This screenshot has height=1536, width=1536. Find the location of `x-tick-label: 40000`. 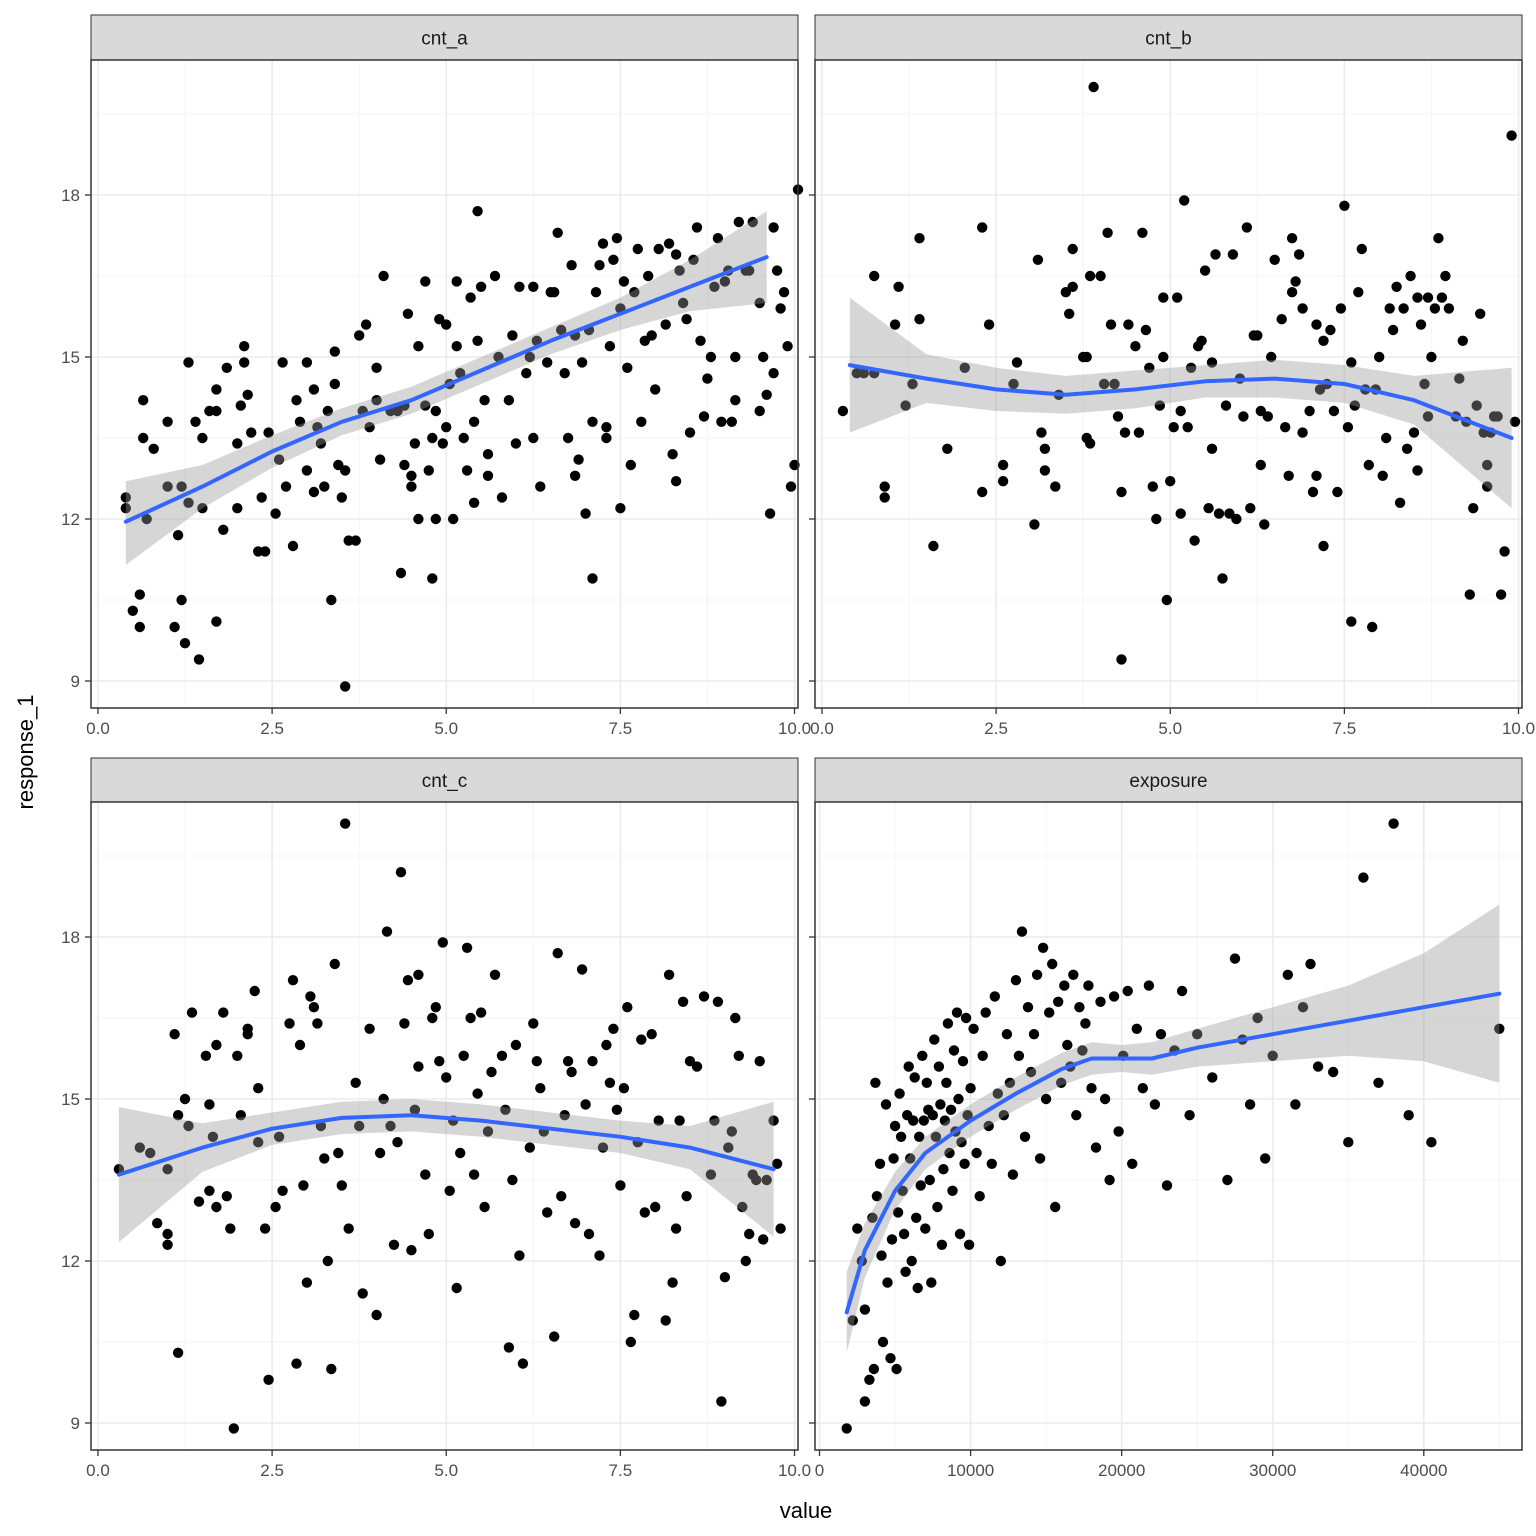

x-tick-label: 40000 is located at coordinates (1423, 1470).